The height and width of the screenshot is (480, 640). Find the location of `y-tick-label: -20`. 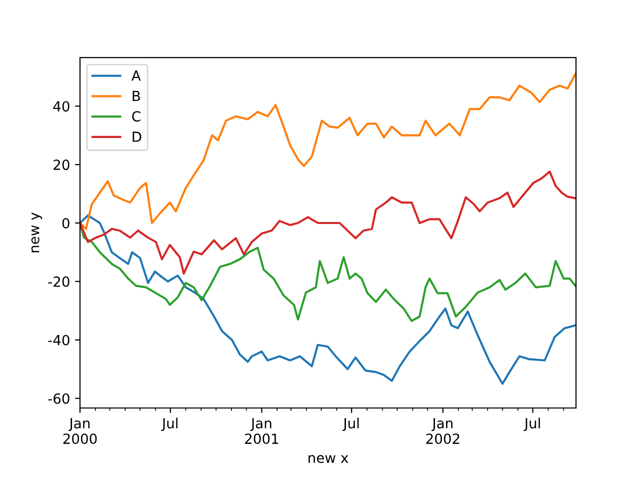

y-tick-label: -20 is located at coordinates (59, 281).